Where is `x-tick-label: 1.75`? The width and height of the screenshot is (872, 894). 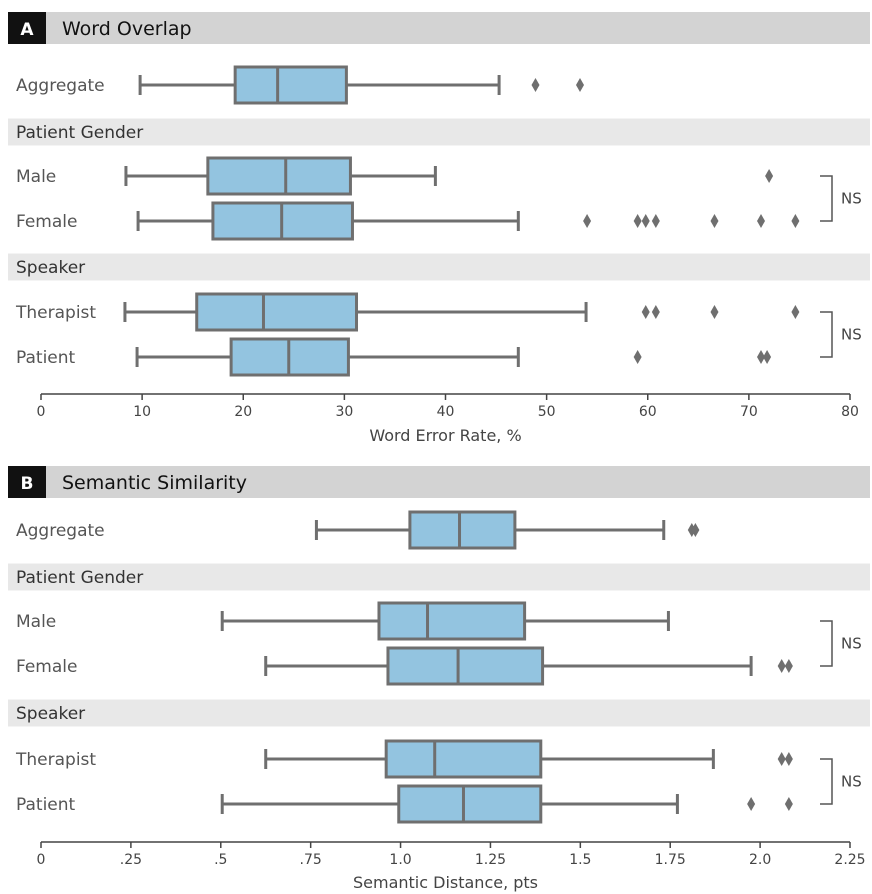 x-tick-label: 1.75 is located at coordinates (670, 860).